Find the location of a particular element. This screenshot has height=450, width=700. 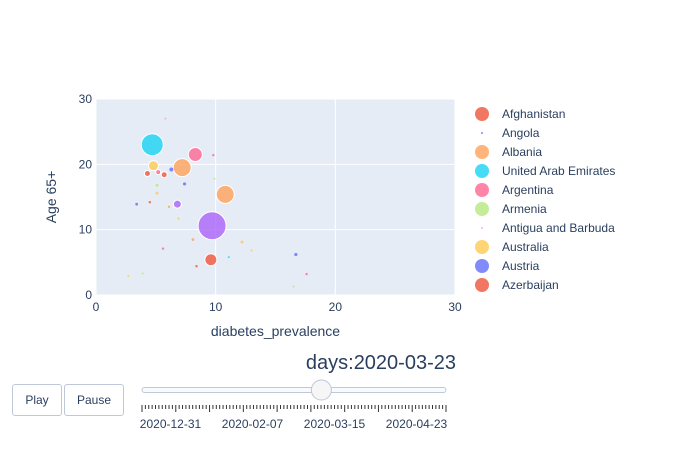

slider-tick-label: 2020-02-07 is located at coordinates (253, 424).